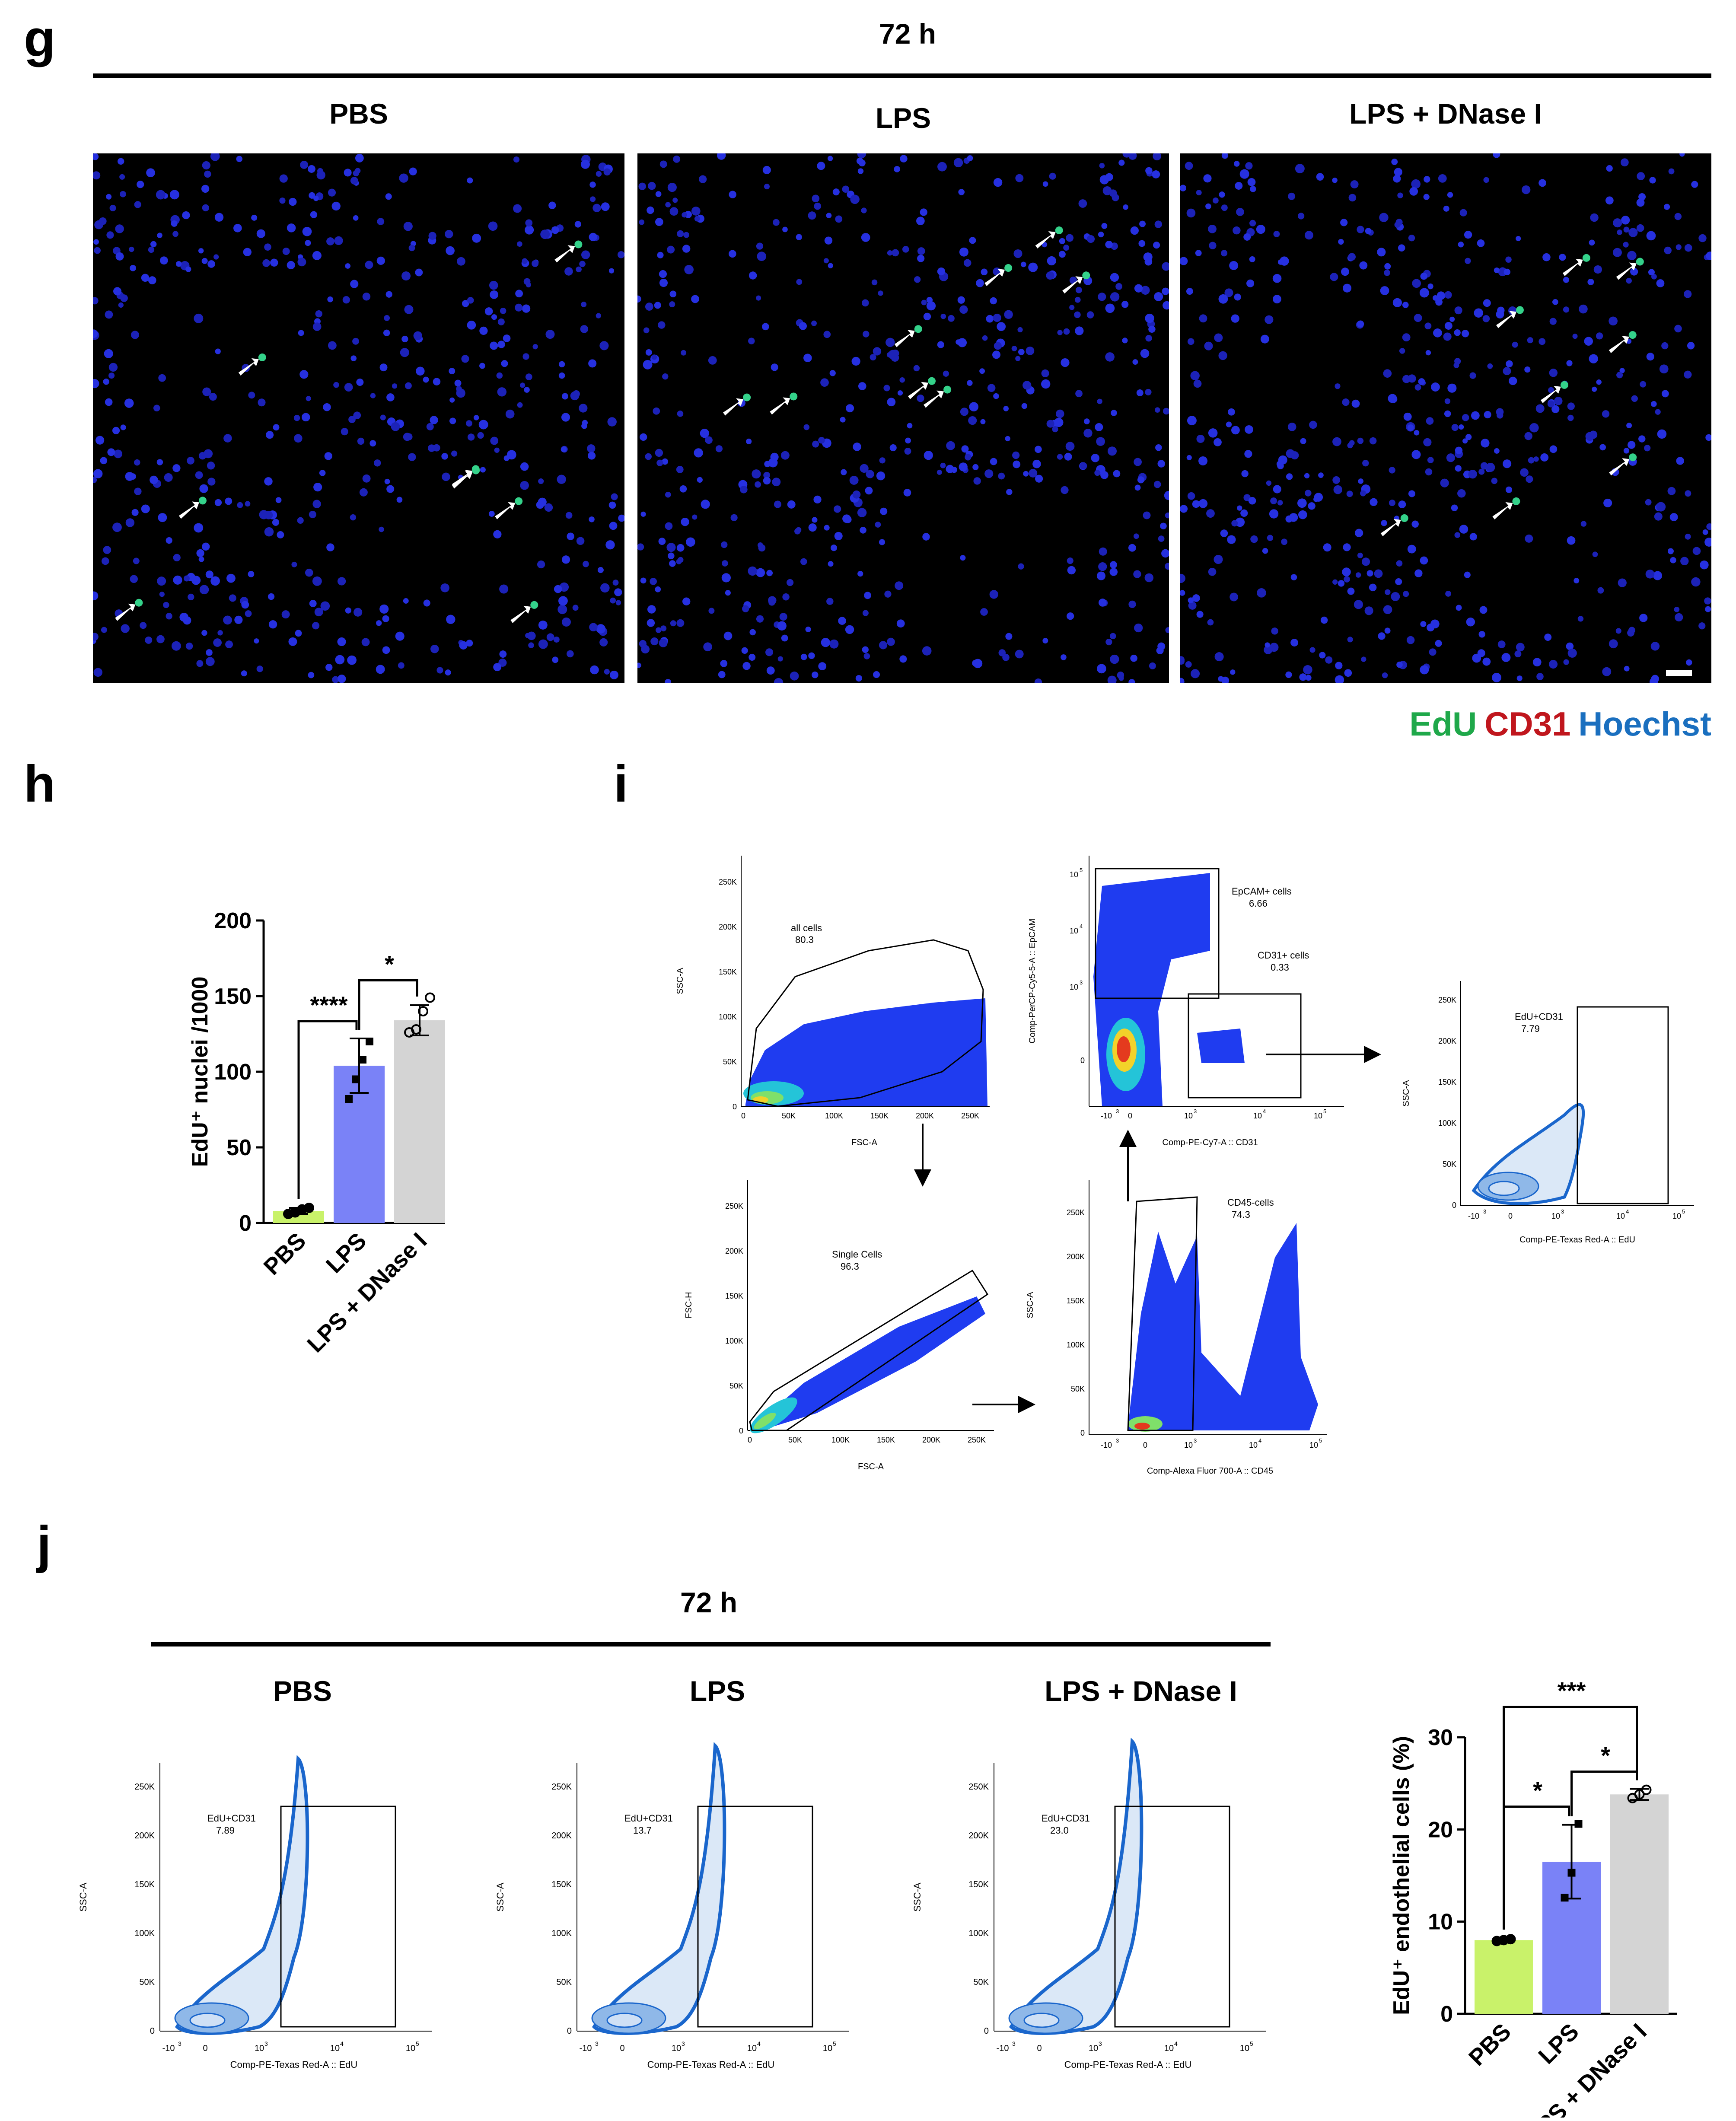 Image resolution: width=1736 pixels, height=2121 pixels. Describe the element at coordinates (44, 1544) in the screenshot. I see `panel-letter-j: j` at that location.